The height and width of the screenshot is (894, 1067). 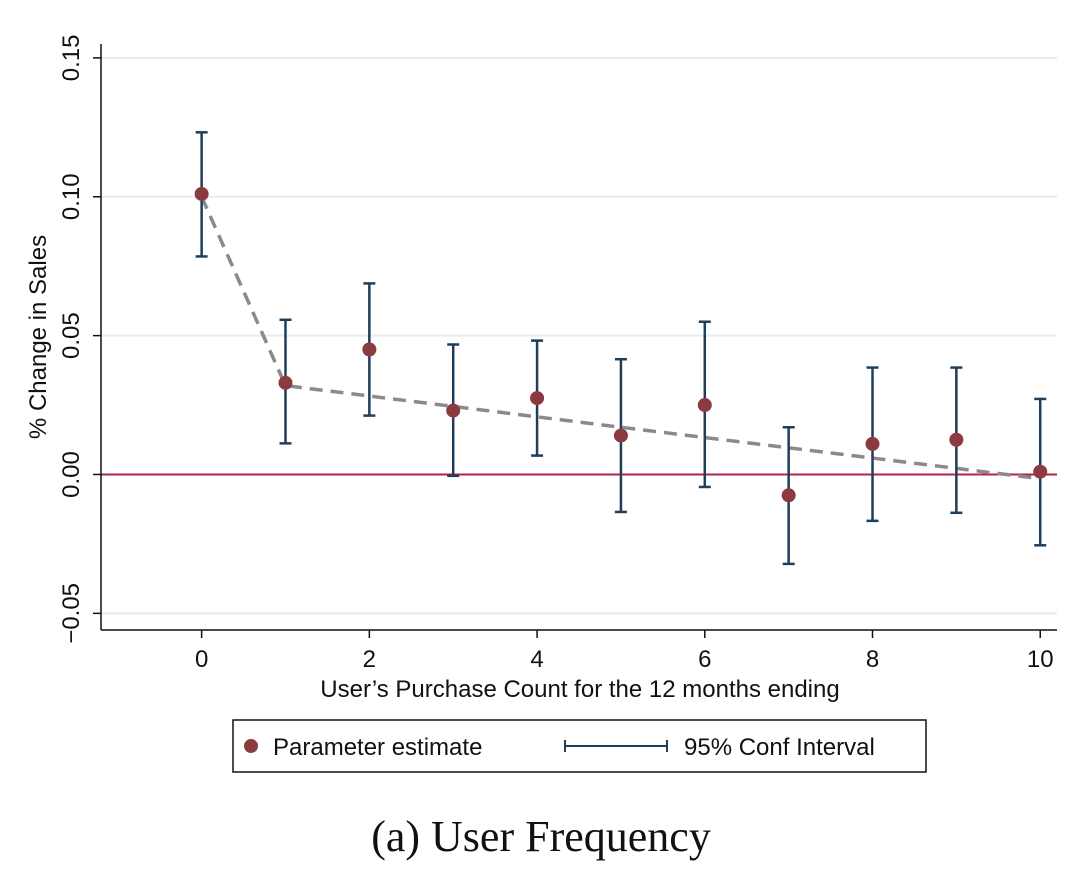 I want to click on x-tick-label: 2, so click(x=369, y=659).